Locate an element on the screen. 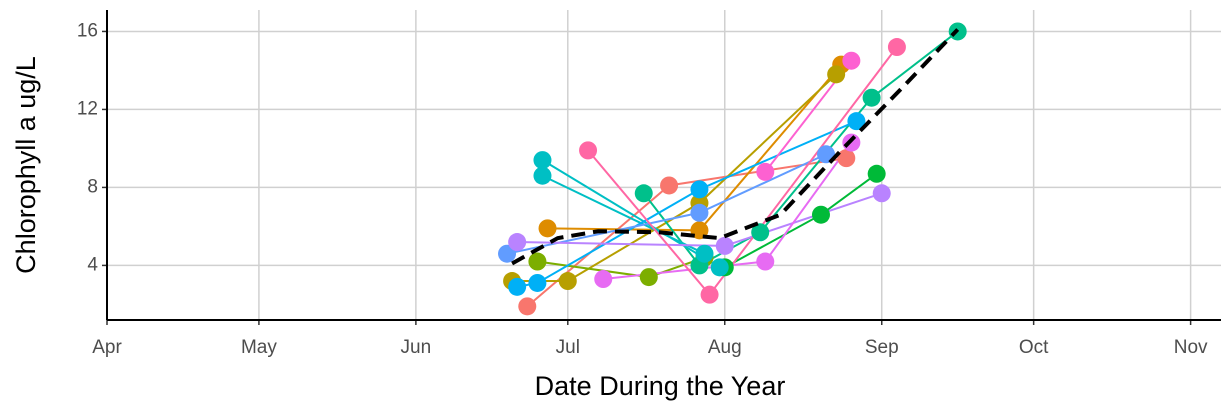  x-axis-label: Date During the Year is located at coordinates (660, 386).